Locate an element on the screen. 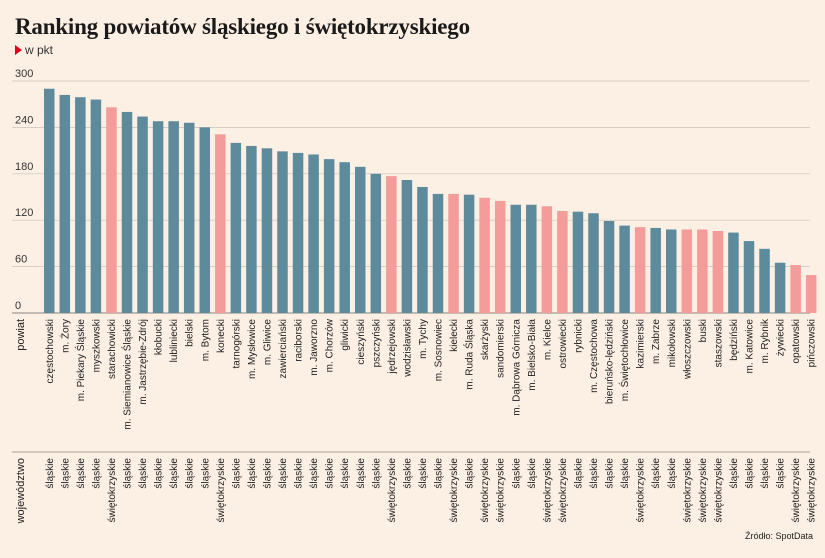 The width and height of the screenshot is (825, 558). category-label: m. Zabrze is located at coordinates (656, 341).